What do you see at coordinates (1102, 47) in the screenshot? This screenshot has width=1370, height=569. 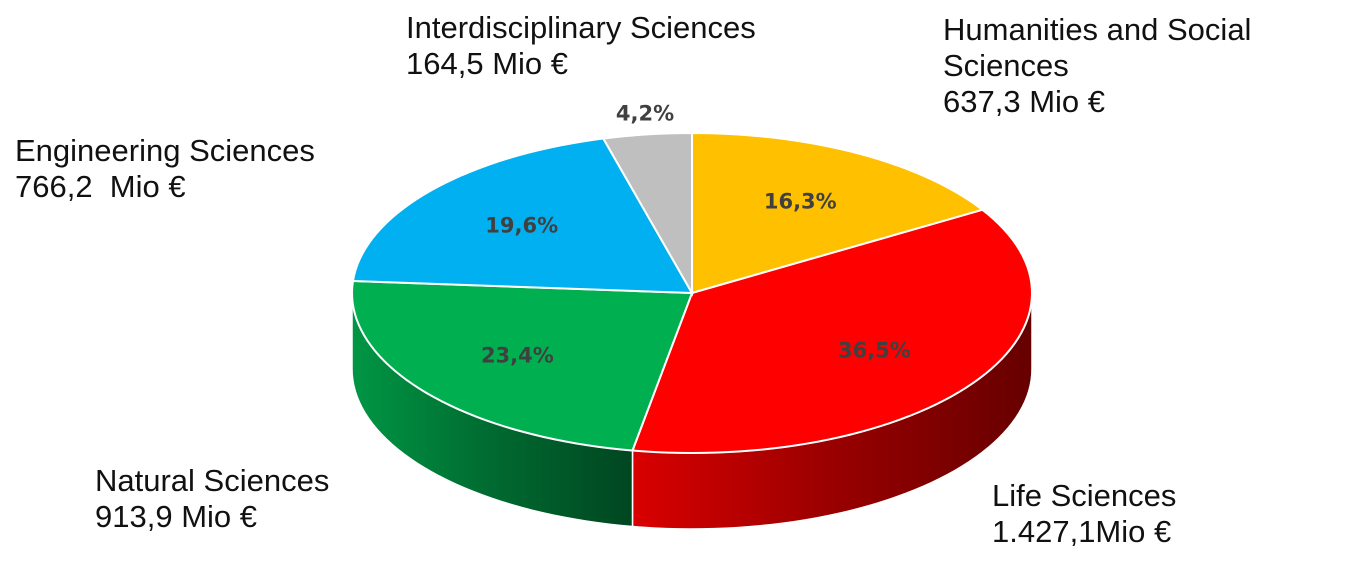 I see `category-name: Humanities and Social Sciences` at bounding box center [1102, 47].